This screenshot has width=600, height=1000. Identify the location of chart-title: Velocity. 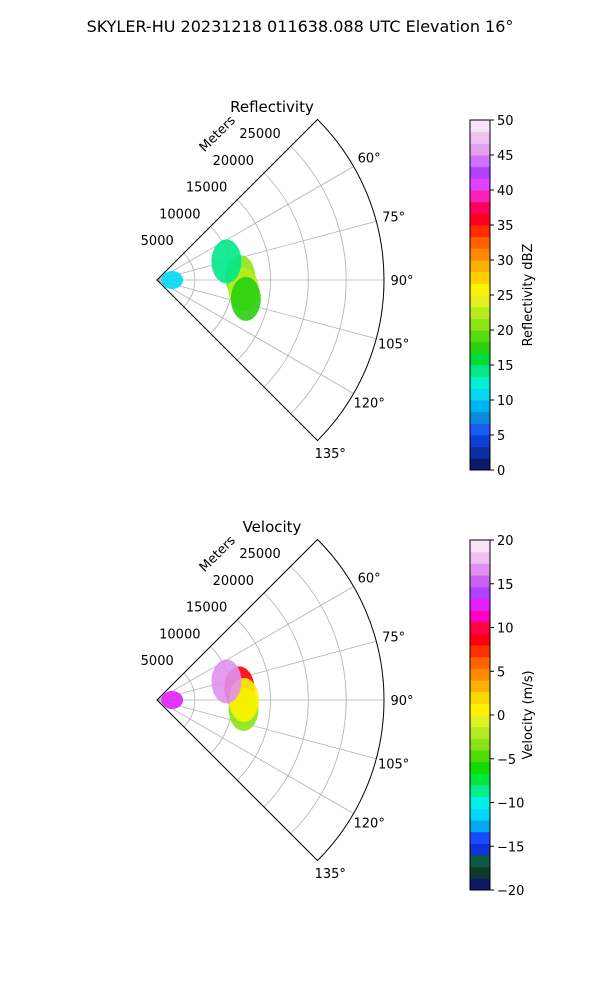
(272, 527).